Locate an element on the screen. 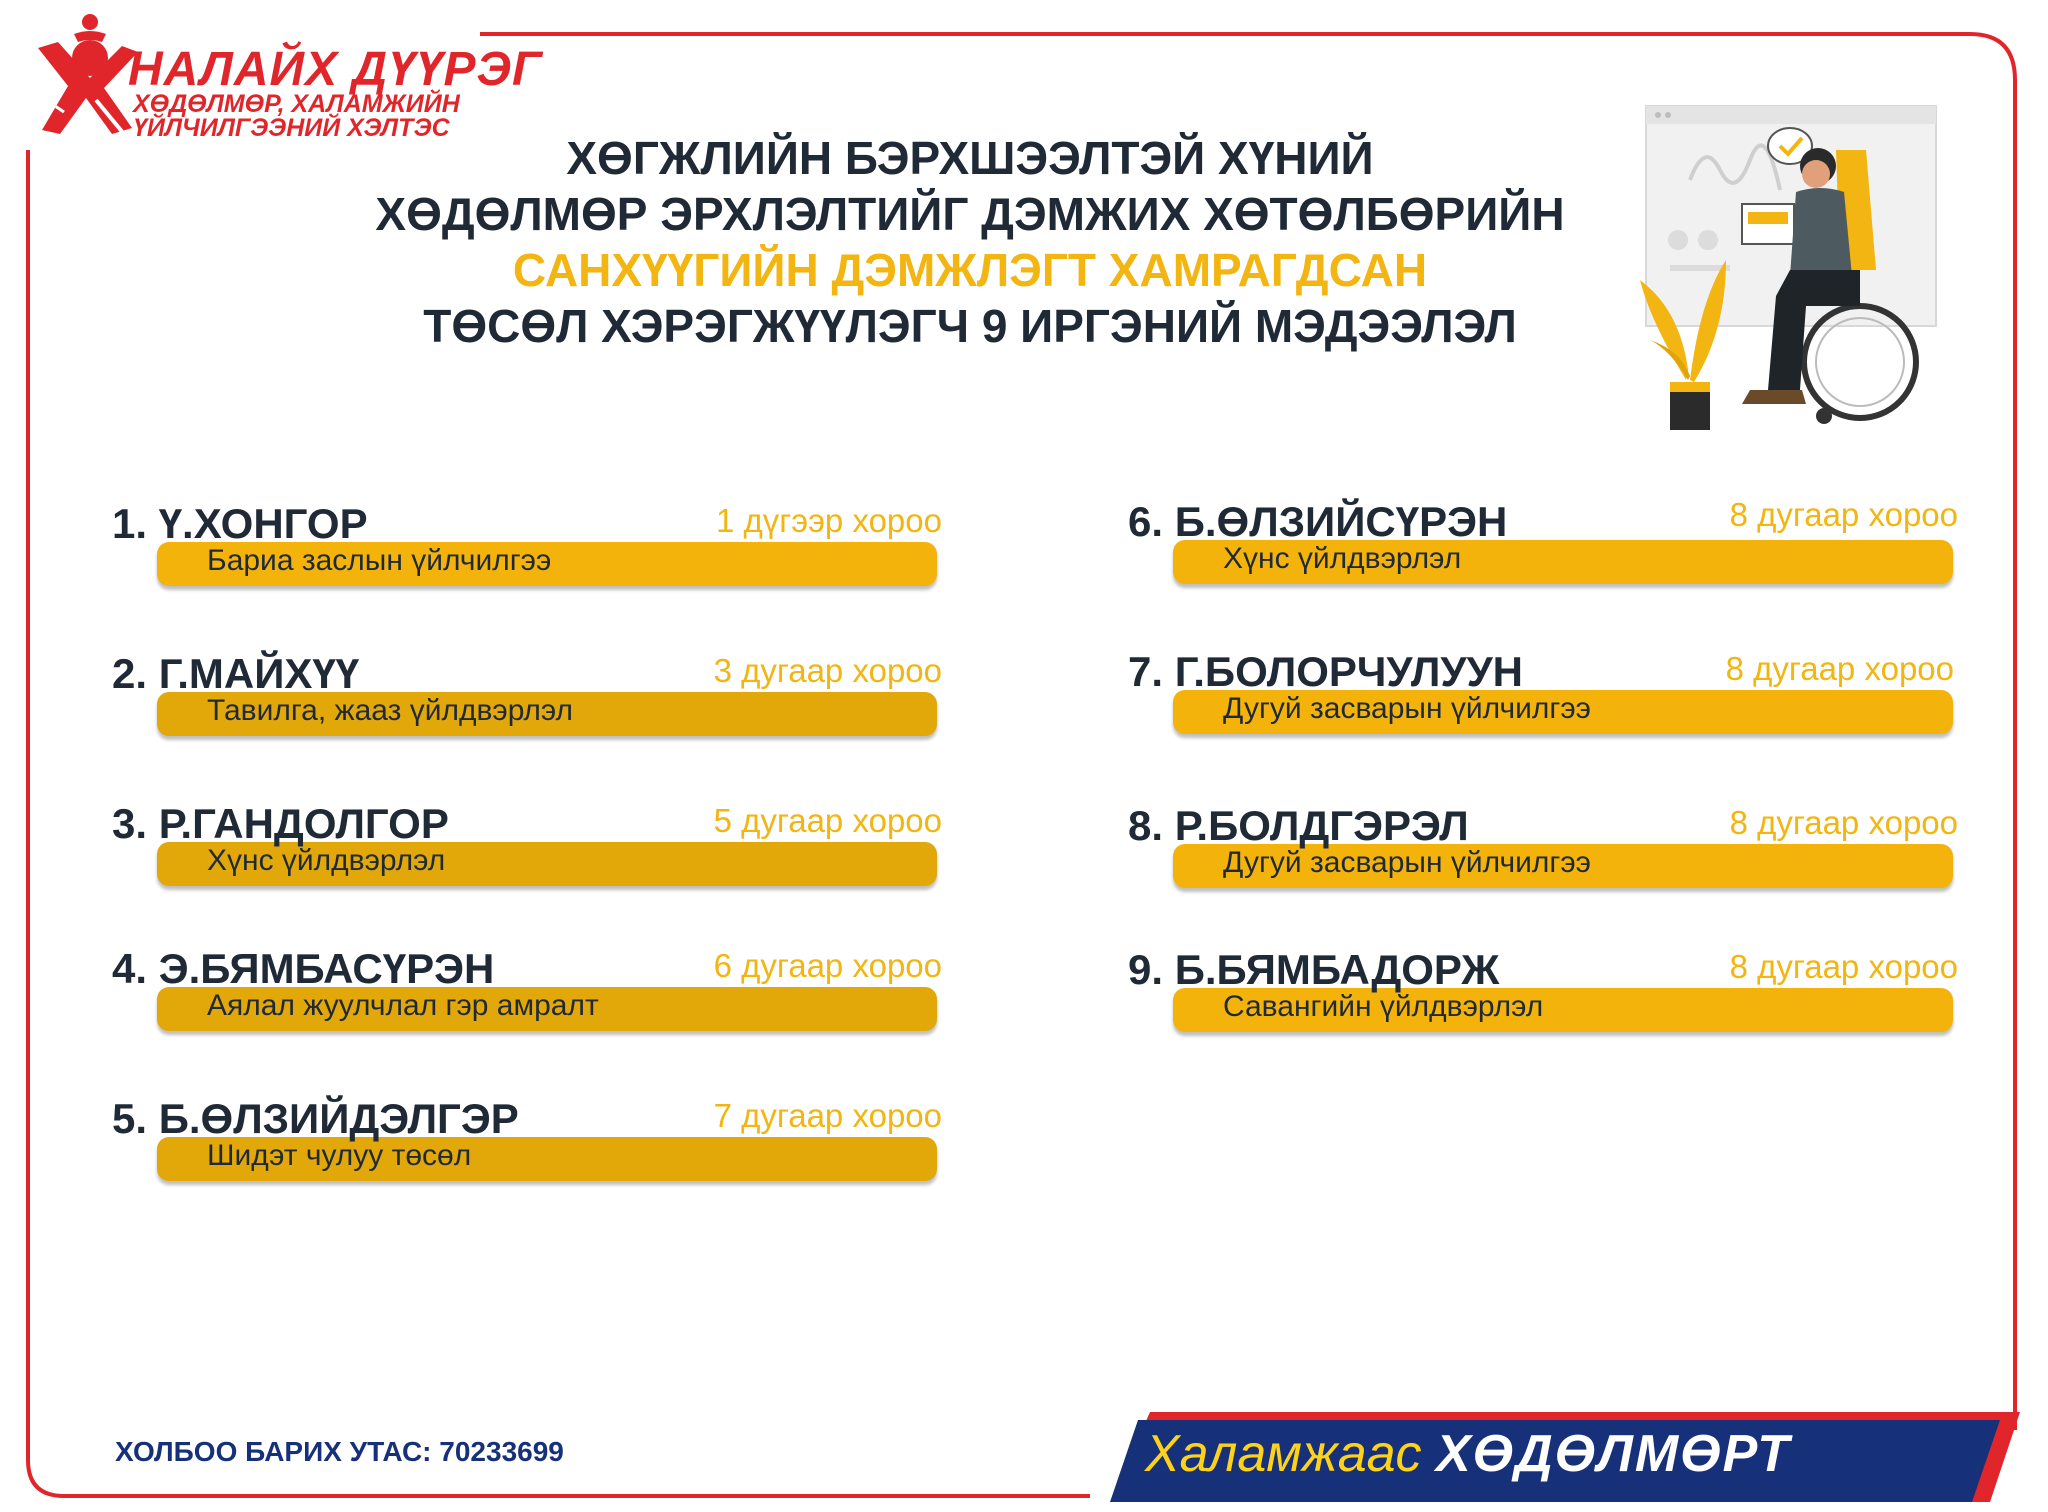 Image resolution: width=2048 pixels, height=1512 pixels. entry-district: 5 дугаар хороо is located at coordinates (827, 820).